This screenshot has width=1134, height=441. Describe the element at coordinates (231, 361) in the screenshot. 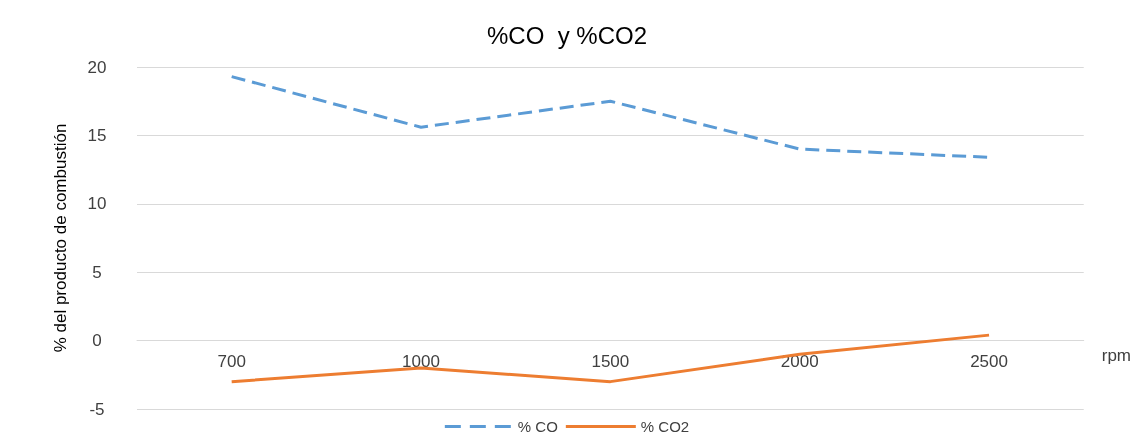

I see `x-tick-label: 700` at that location.